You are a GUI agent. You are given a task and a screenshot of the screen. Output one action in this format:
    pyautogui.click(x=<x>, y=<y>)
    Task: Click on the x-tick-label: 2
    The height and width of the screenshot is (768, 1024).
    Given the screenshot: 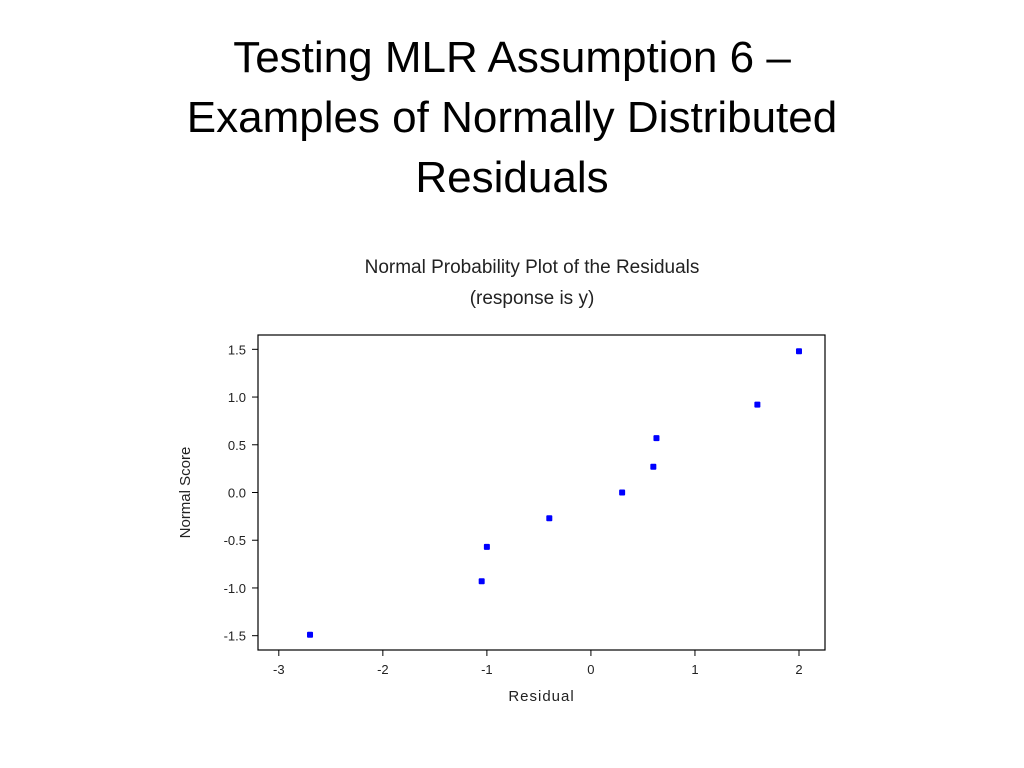 What is the action you would take?
    pyautogui.click(x=798, y=669)
    